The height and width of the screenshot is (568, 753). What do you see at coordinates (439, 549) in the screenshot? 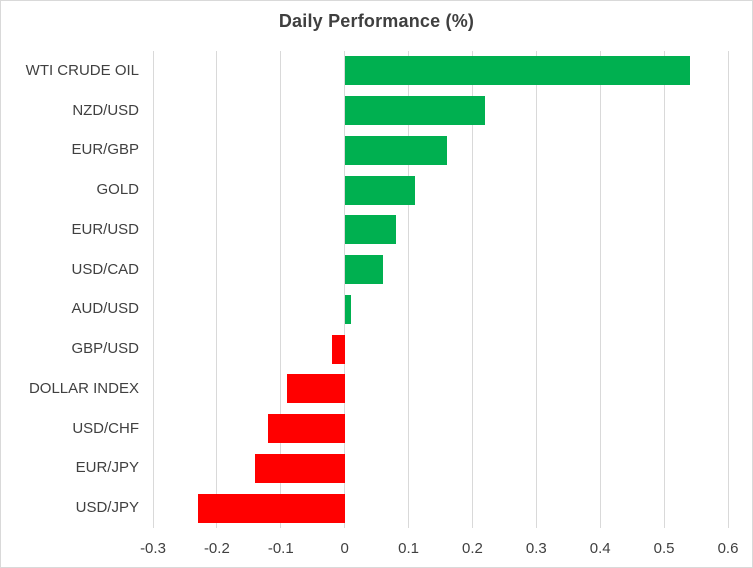
I see `x-axis: -0.3 -0.2 -0.1 0 0.1 0.2 0.3 0.4 0.5 0.6` at bounding box center [439, 549].